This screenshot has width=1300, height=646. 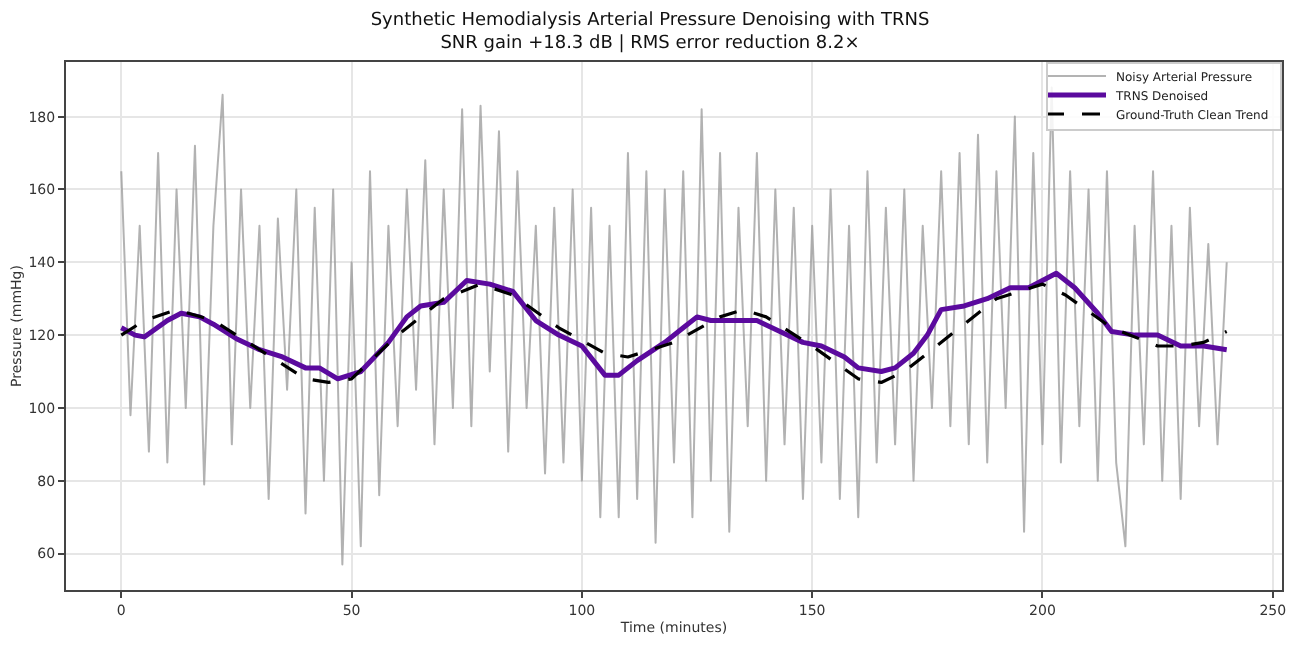 I want to click on chart-subtitle: SNR gain +18.3 dB | RMS error reduction 8.2×, so click(x=650, y=43).